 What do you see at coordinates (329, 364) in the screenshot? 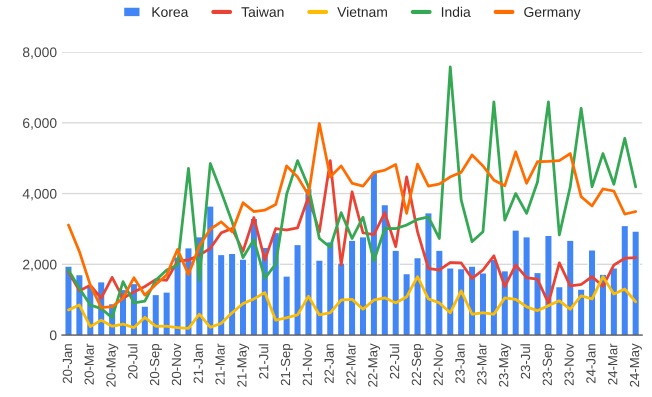
I see `x-tick-label: 22-Jan` at bounding box center [329, 364].